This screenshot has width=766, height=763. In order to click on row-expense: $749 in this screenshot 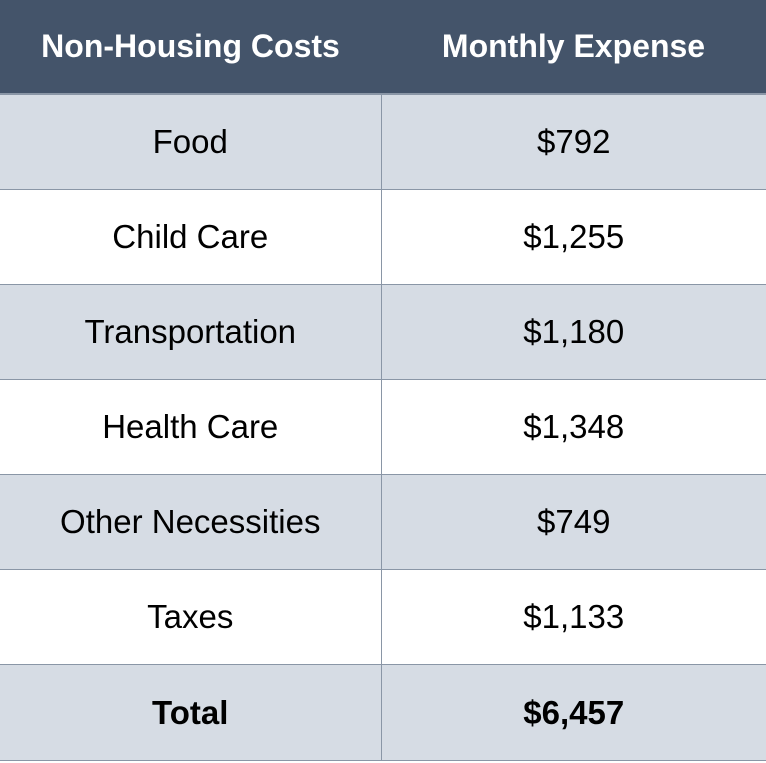, I will do `click(573, 522)`.